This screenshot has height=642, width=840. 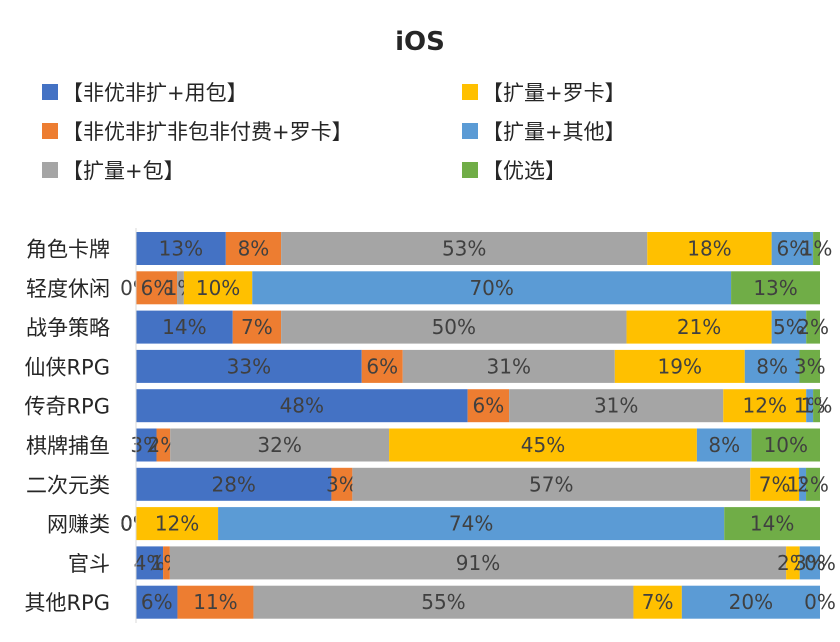 What do you see at coordinates (68, 289) in the screenshot?
I see `category-label: 轻度休闲` at bounding box center [68, 289].